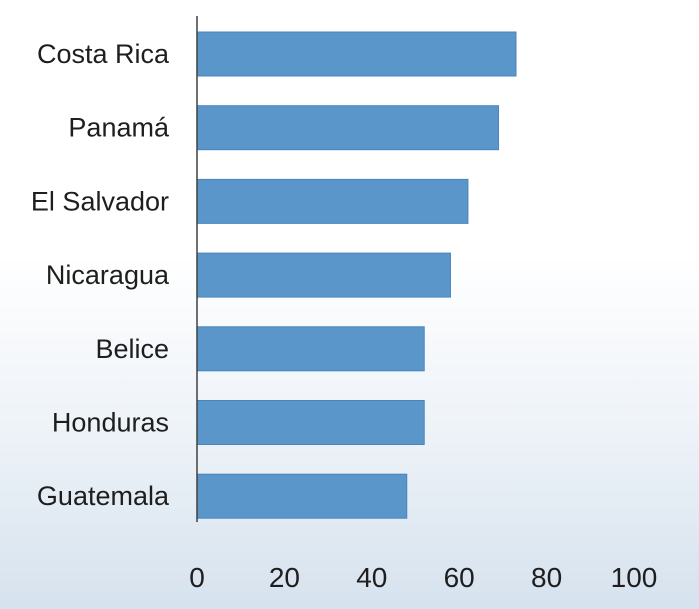 Image resolution: width=699 pixels, height=609 pixels. I want to click on bar-panama, so click(348, 128).